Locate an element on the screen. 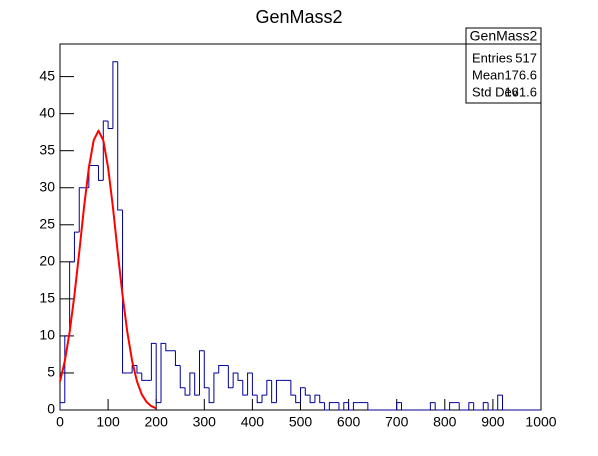  stats-box is located at coordinates (503, 65).